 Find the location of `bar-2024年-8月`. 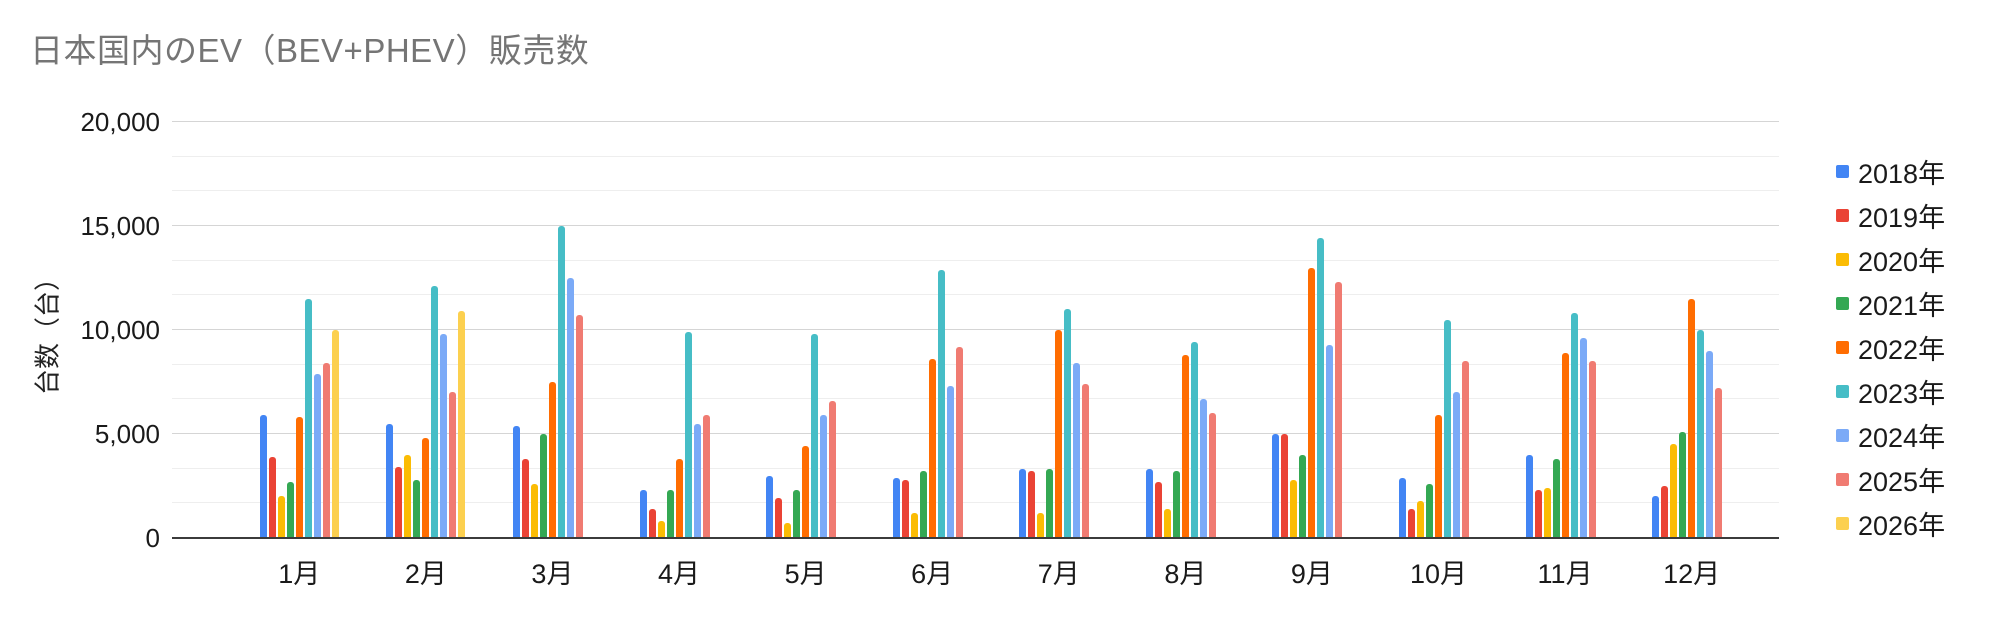

bar-2024年-8月 is located at coordinates (1203, 468).